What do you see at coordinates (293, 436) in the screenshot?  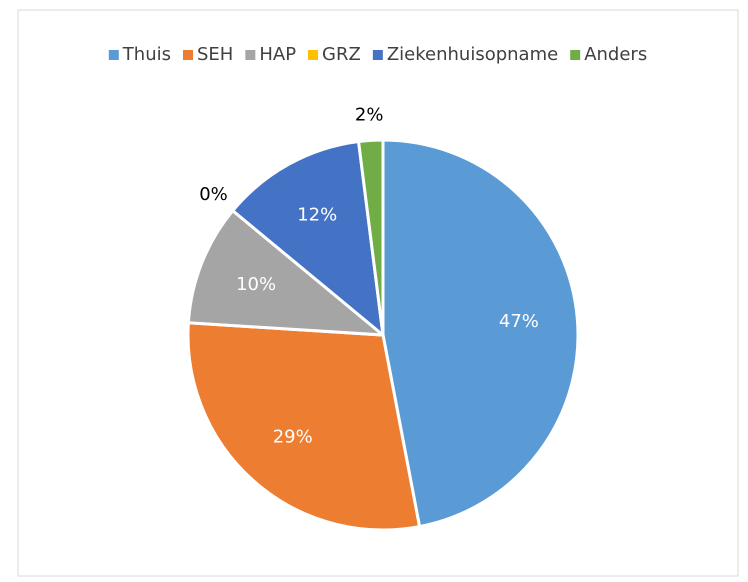 I see `data-label: 29%` at bounding box center [293, 436].